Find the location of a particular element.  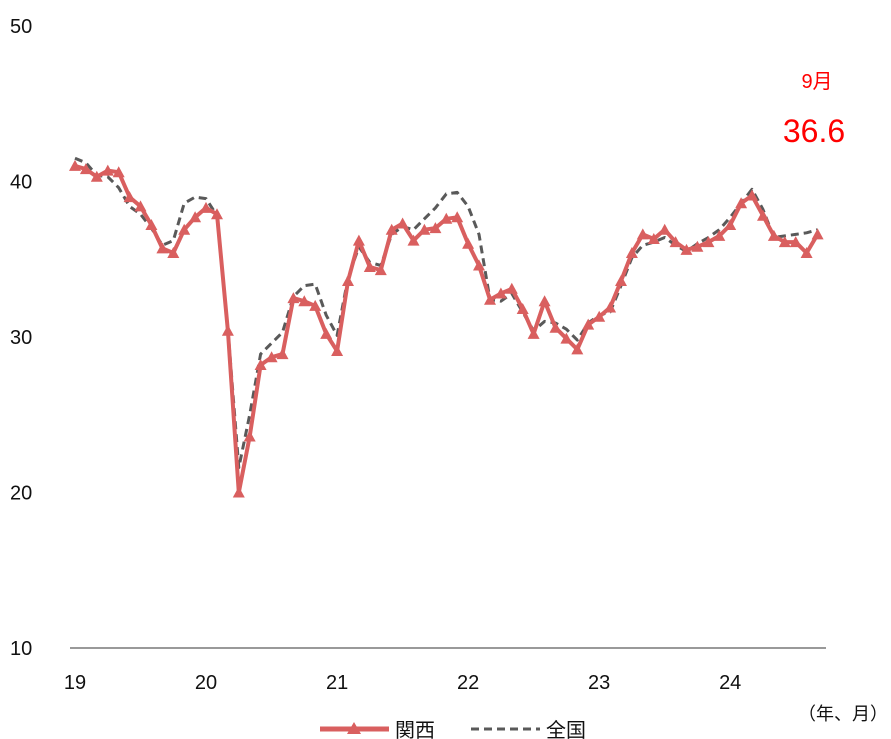

x-tick-label: 24 is located at coordinates (730, 683).